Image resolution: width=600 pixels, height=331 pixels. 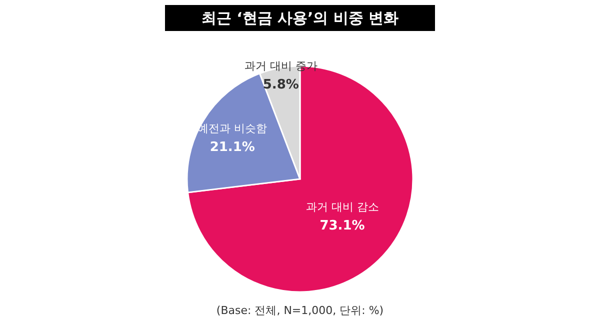 I want to click on data-label: 5.8%, so click(x=280, y=84).